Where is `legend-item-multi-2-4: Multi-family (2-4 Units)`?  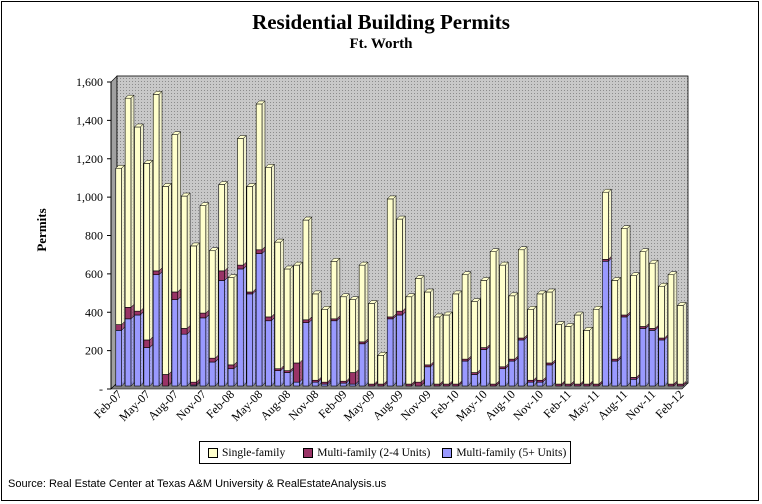 legend-item-multi-2-4: Multi-family (2-4 Units) is located at coordinates (366, 453).